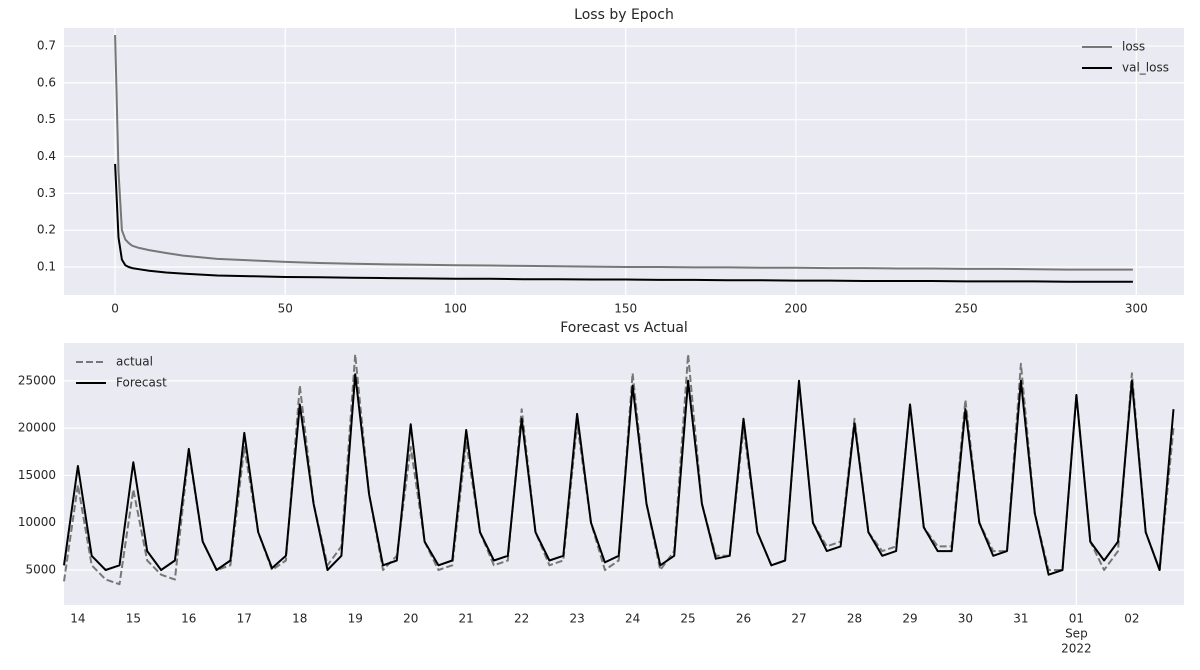 Image resolution: width=1200 pixels, height=670 pixels. Describe the element at coordinates (854, 619) in the screenshot. I see `x-tick-label: 28` at that location.